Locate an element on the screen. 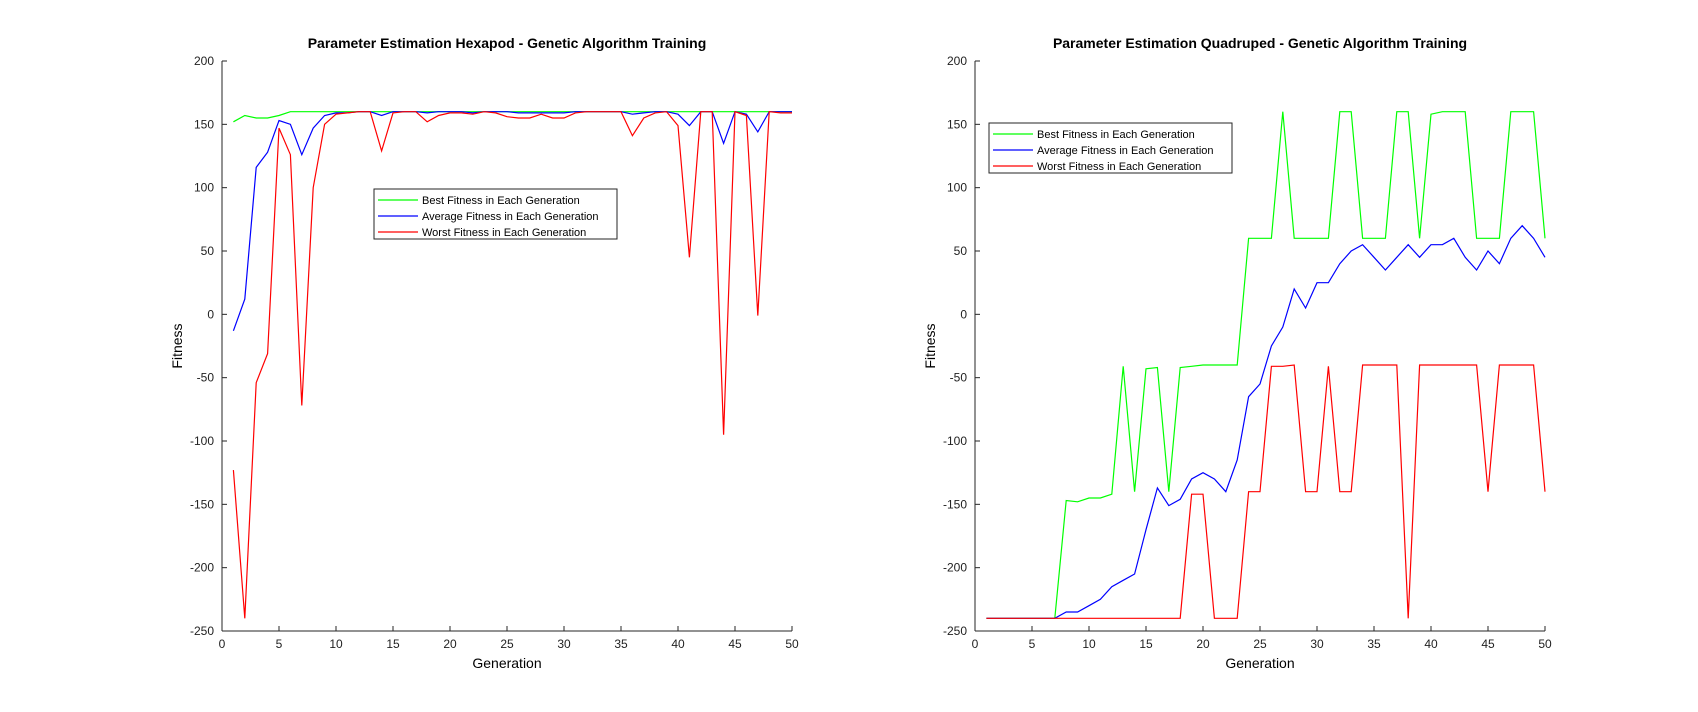 The image size is (1698, 712). series-line-worst is located at coordinates (1266, 491).